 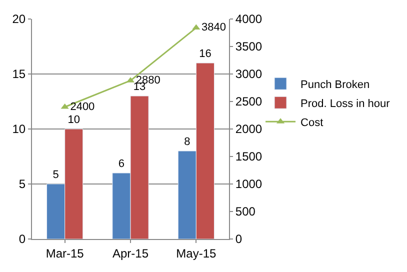 I want to click on legend-label: Prod. Loss in hour, so click(x=345, y=104).